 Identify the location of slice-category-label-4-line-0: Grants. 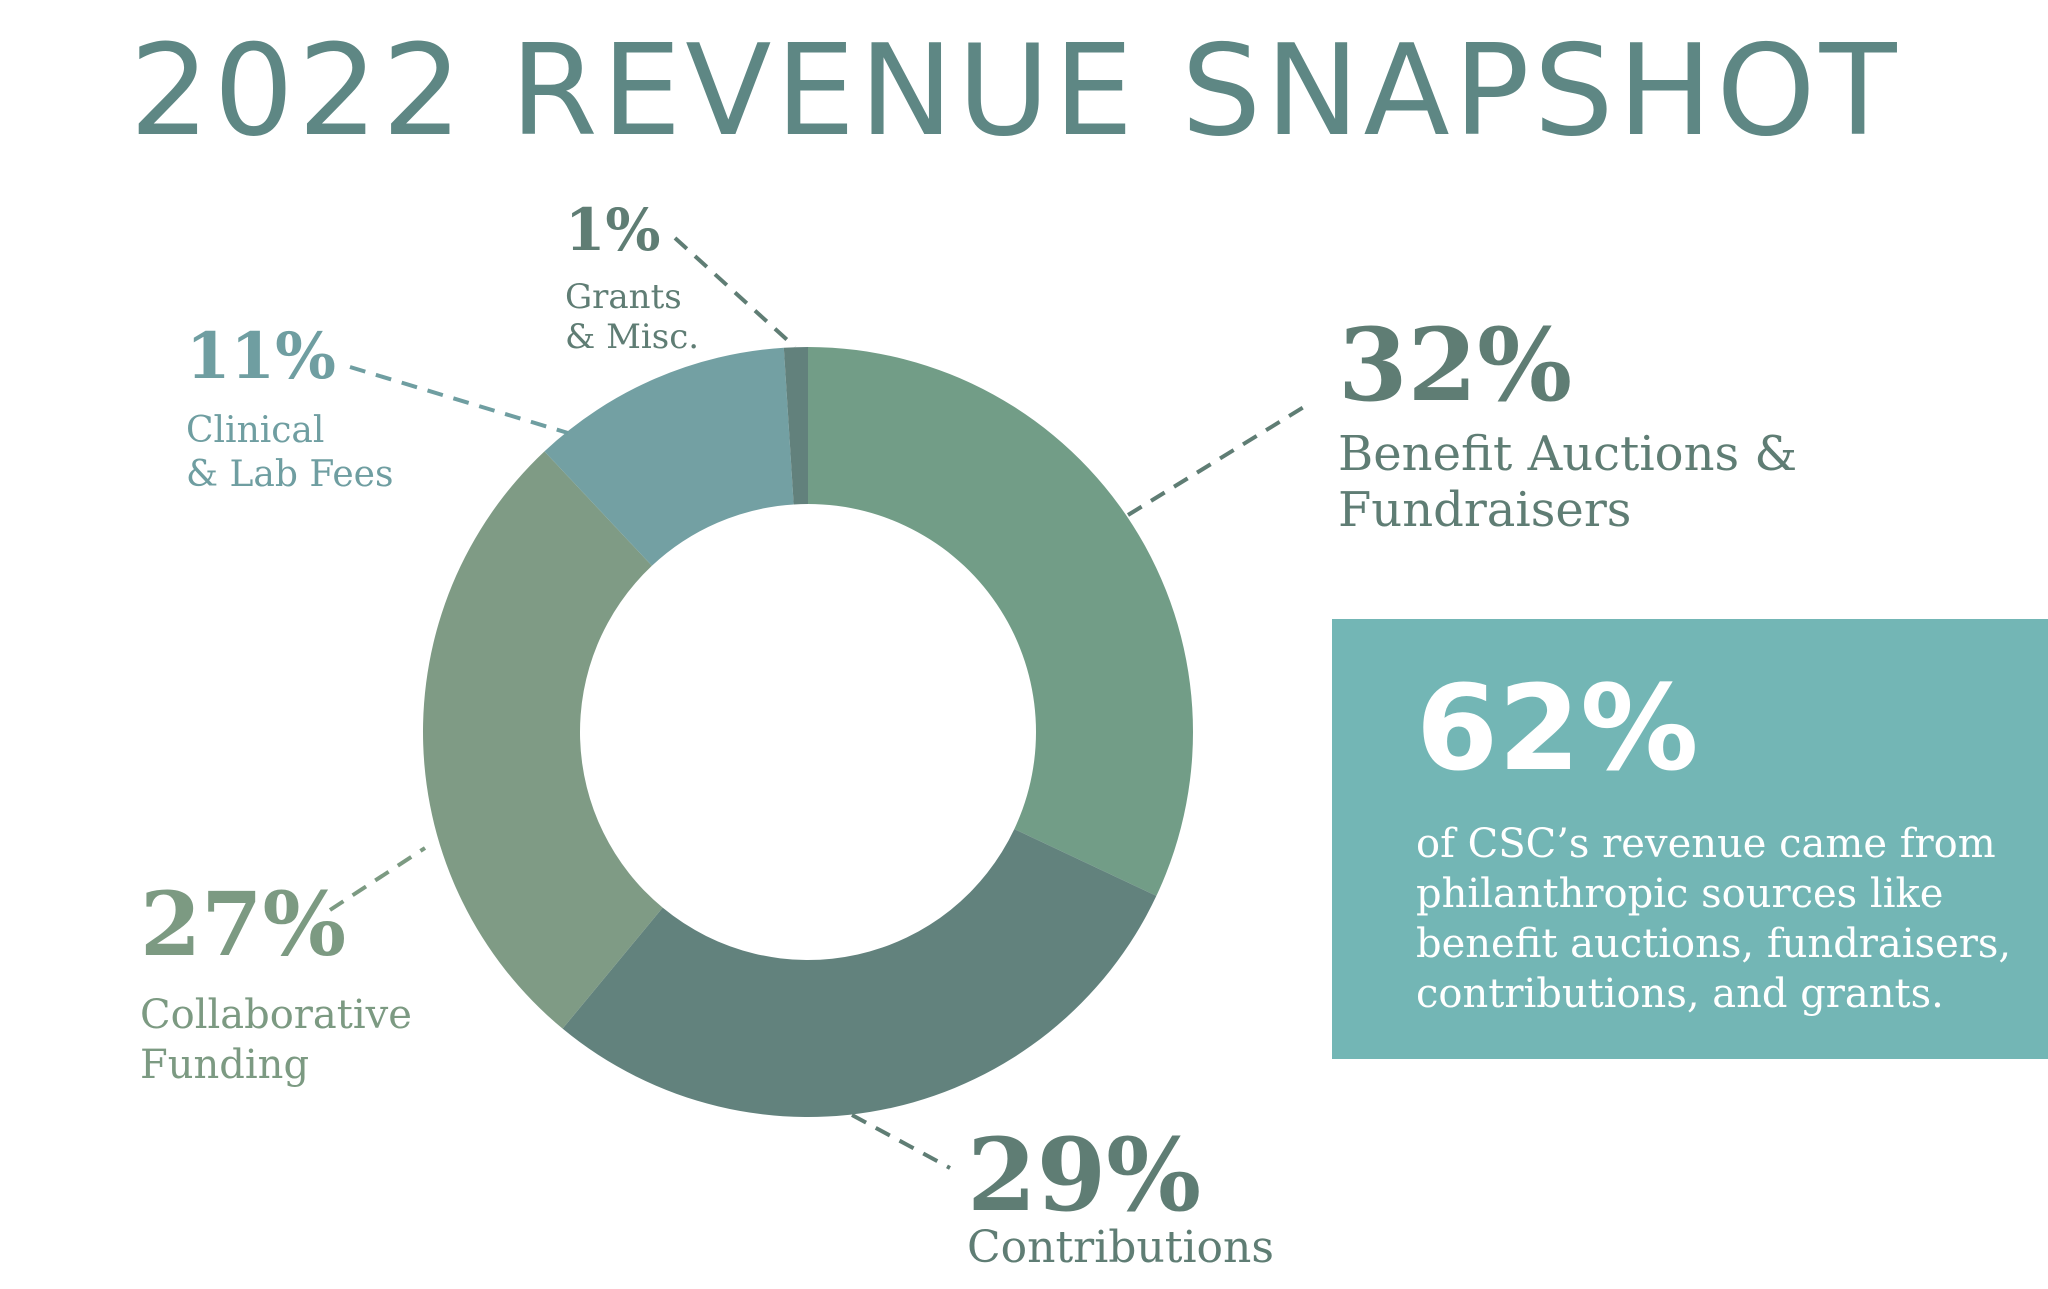
(623, 297).